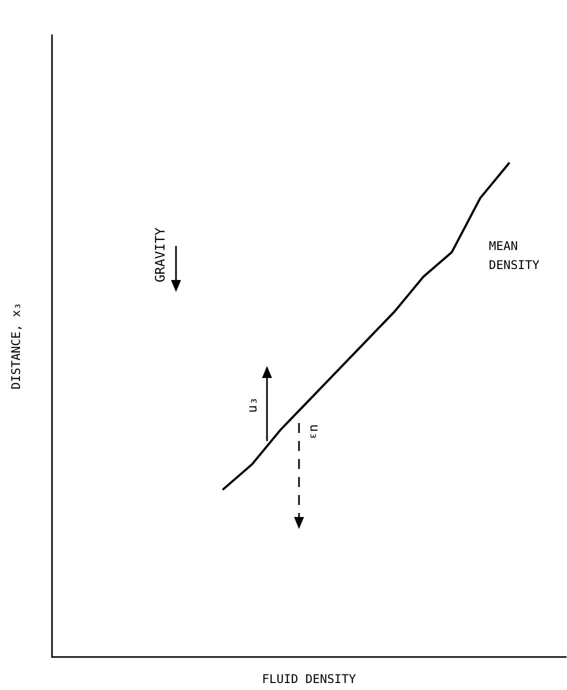  I want to click on x-axis-title: FLUID DENSITY, so click(309, 679).